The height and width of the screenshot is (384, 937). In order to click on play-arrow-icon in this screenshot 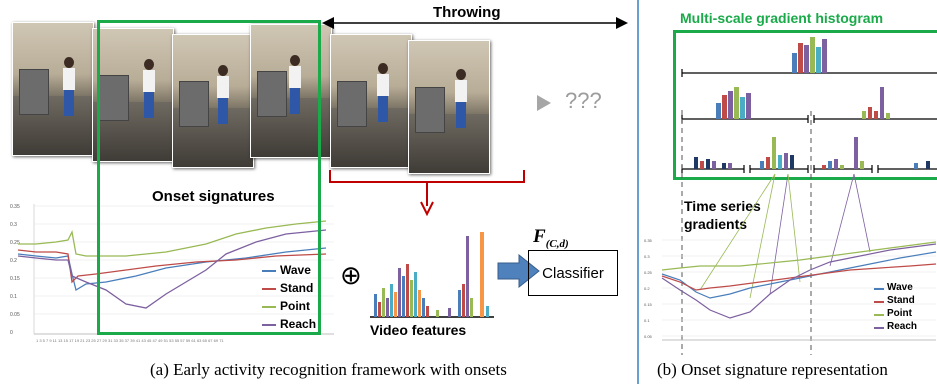, I will do `click(544, 103)`.